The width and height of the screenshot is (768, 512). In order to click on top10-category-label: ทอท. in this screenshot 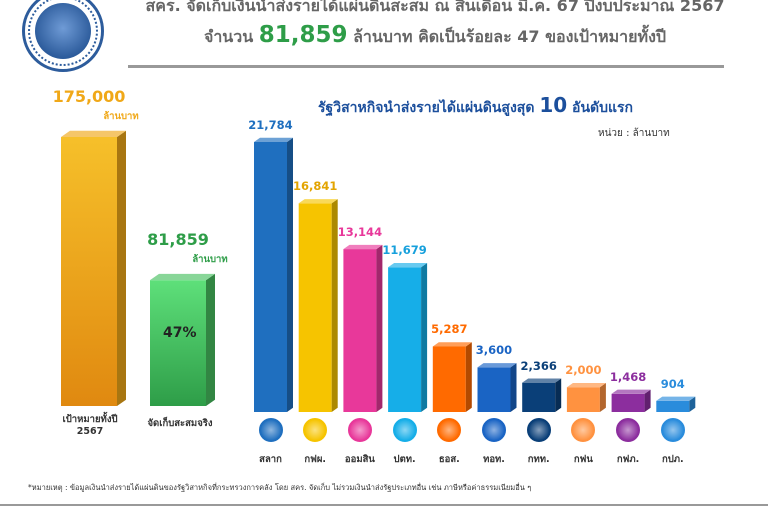, I will do `click(494, 459)`.